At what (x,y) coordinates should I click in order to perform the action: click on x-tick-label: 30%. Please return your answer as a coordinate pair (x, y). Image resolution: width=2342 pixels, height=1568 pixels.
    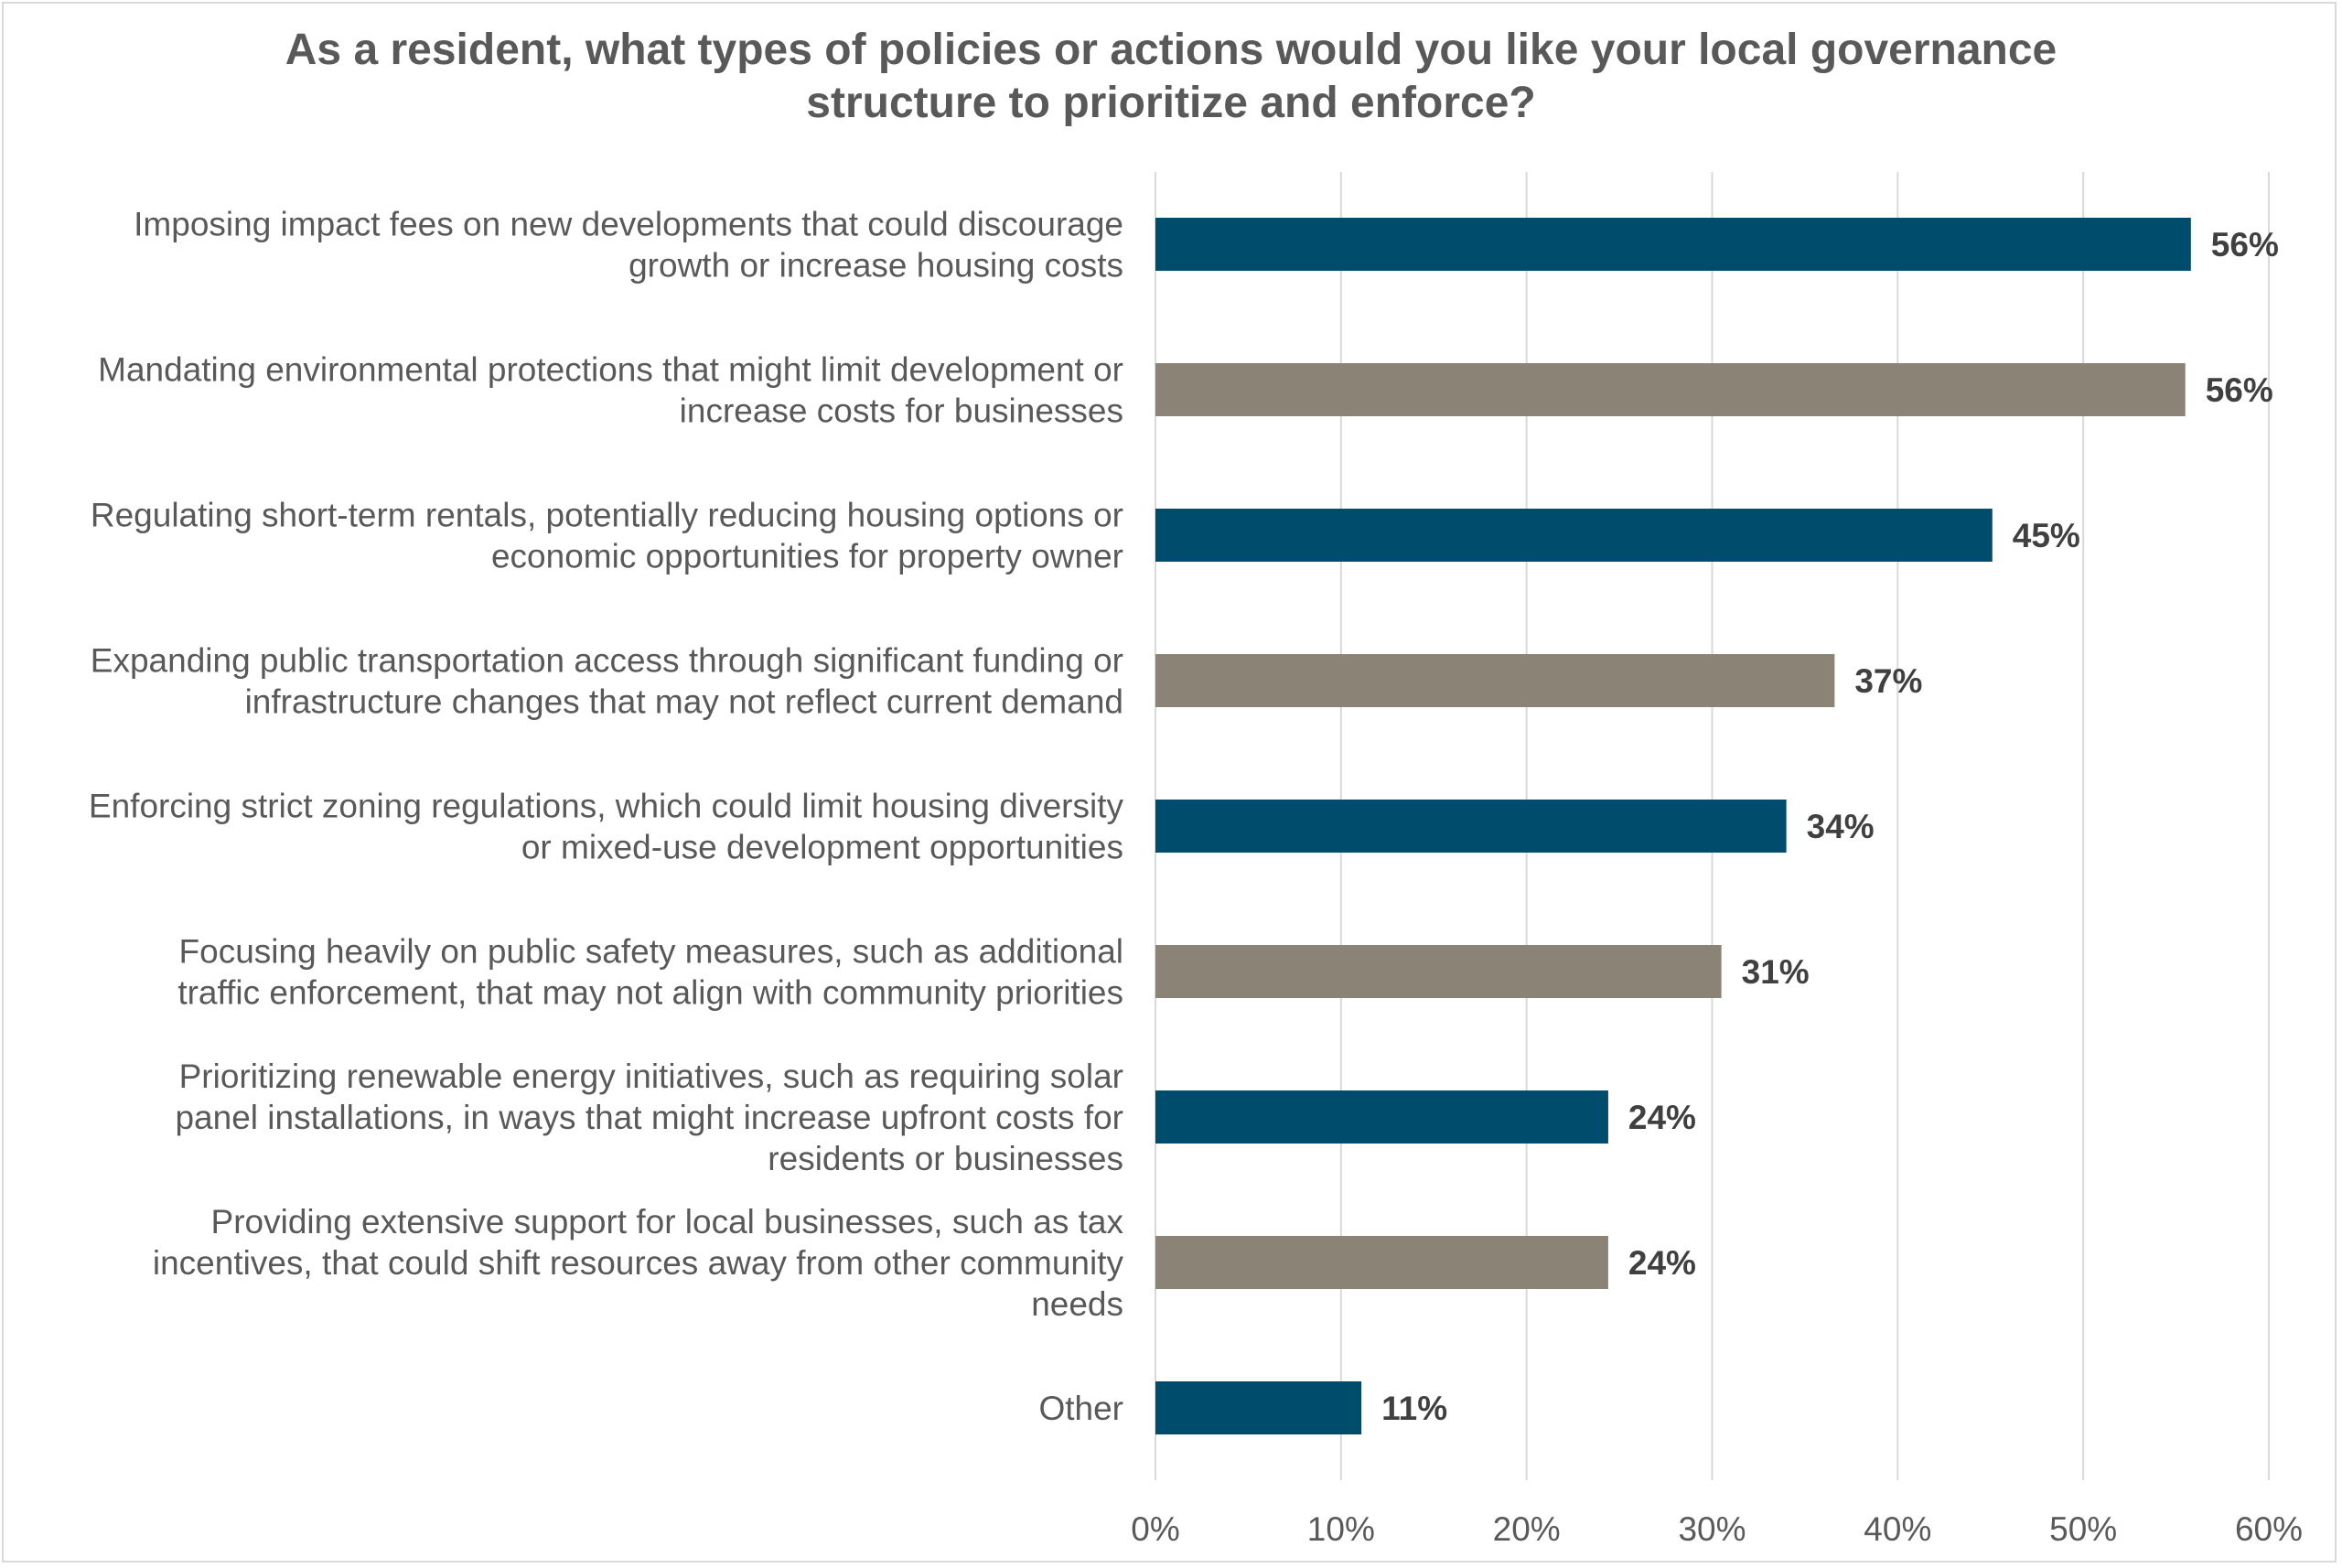
    Looking at the image, I should click on (1712, 1529).